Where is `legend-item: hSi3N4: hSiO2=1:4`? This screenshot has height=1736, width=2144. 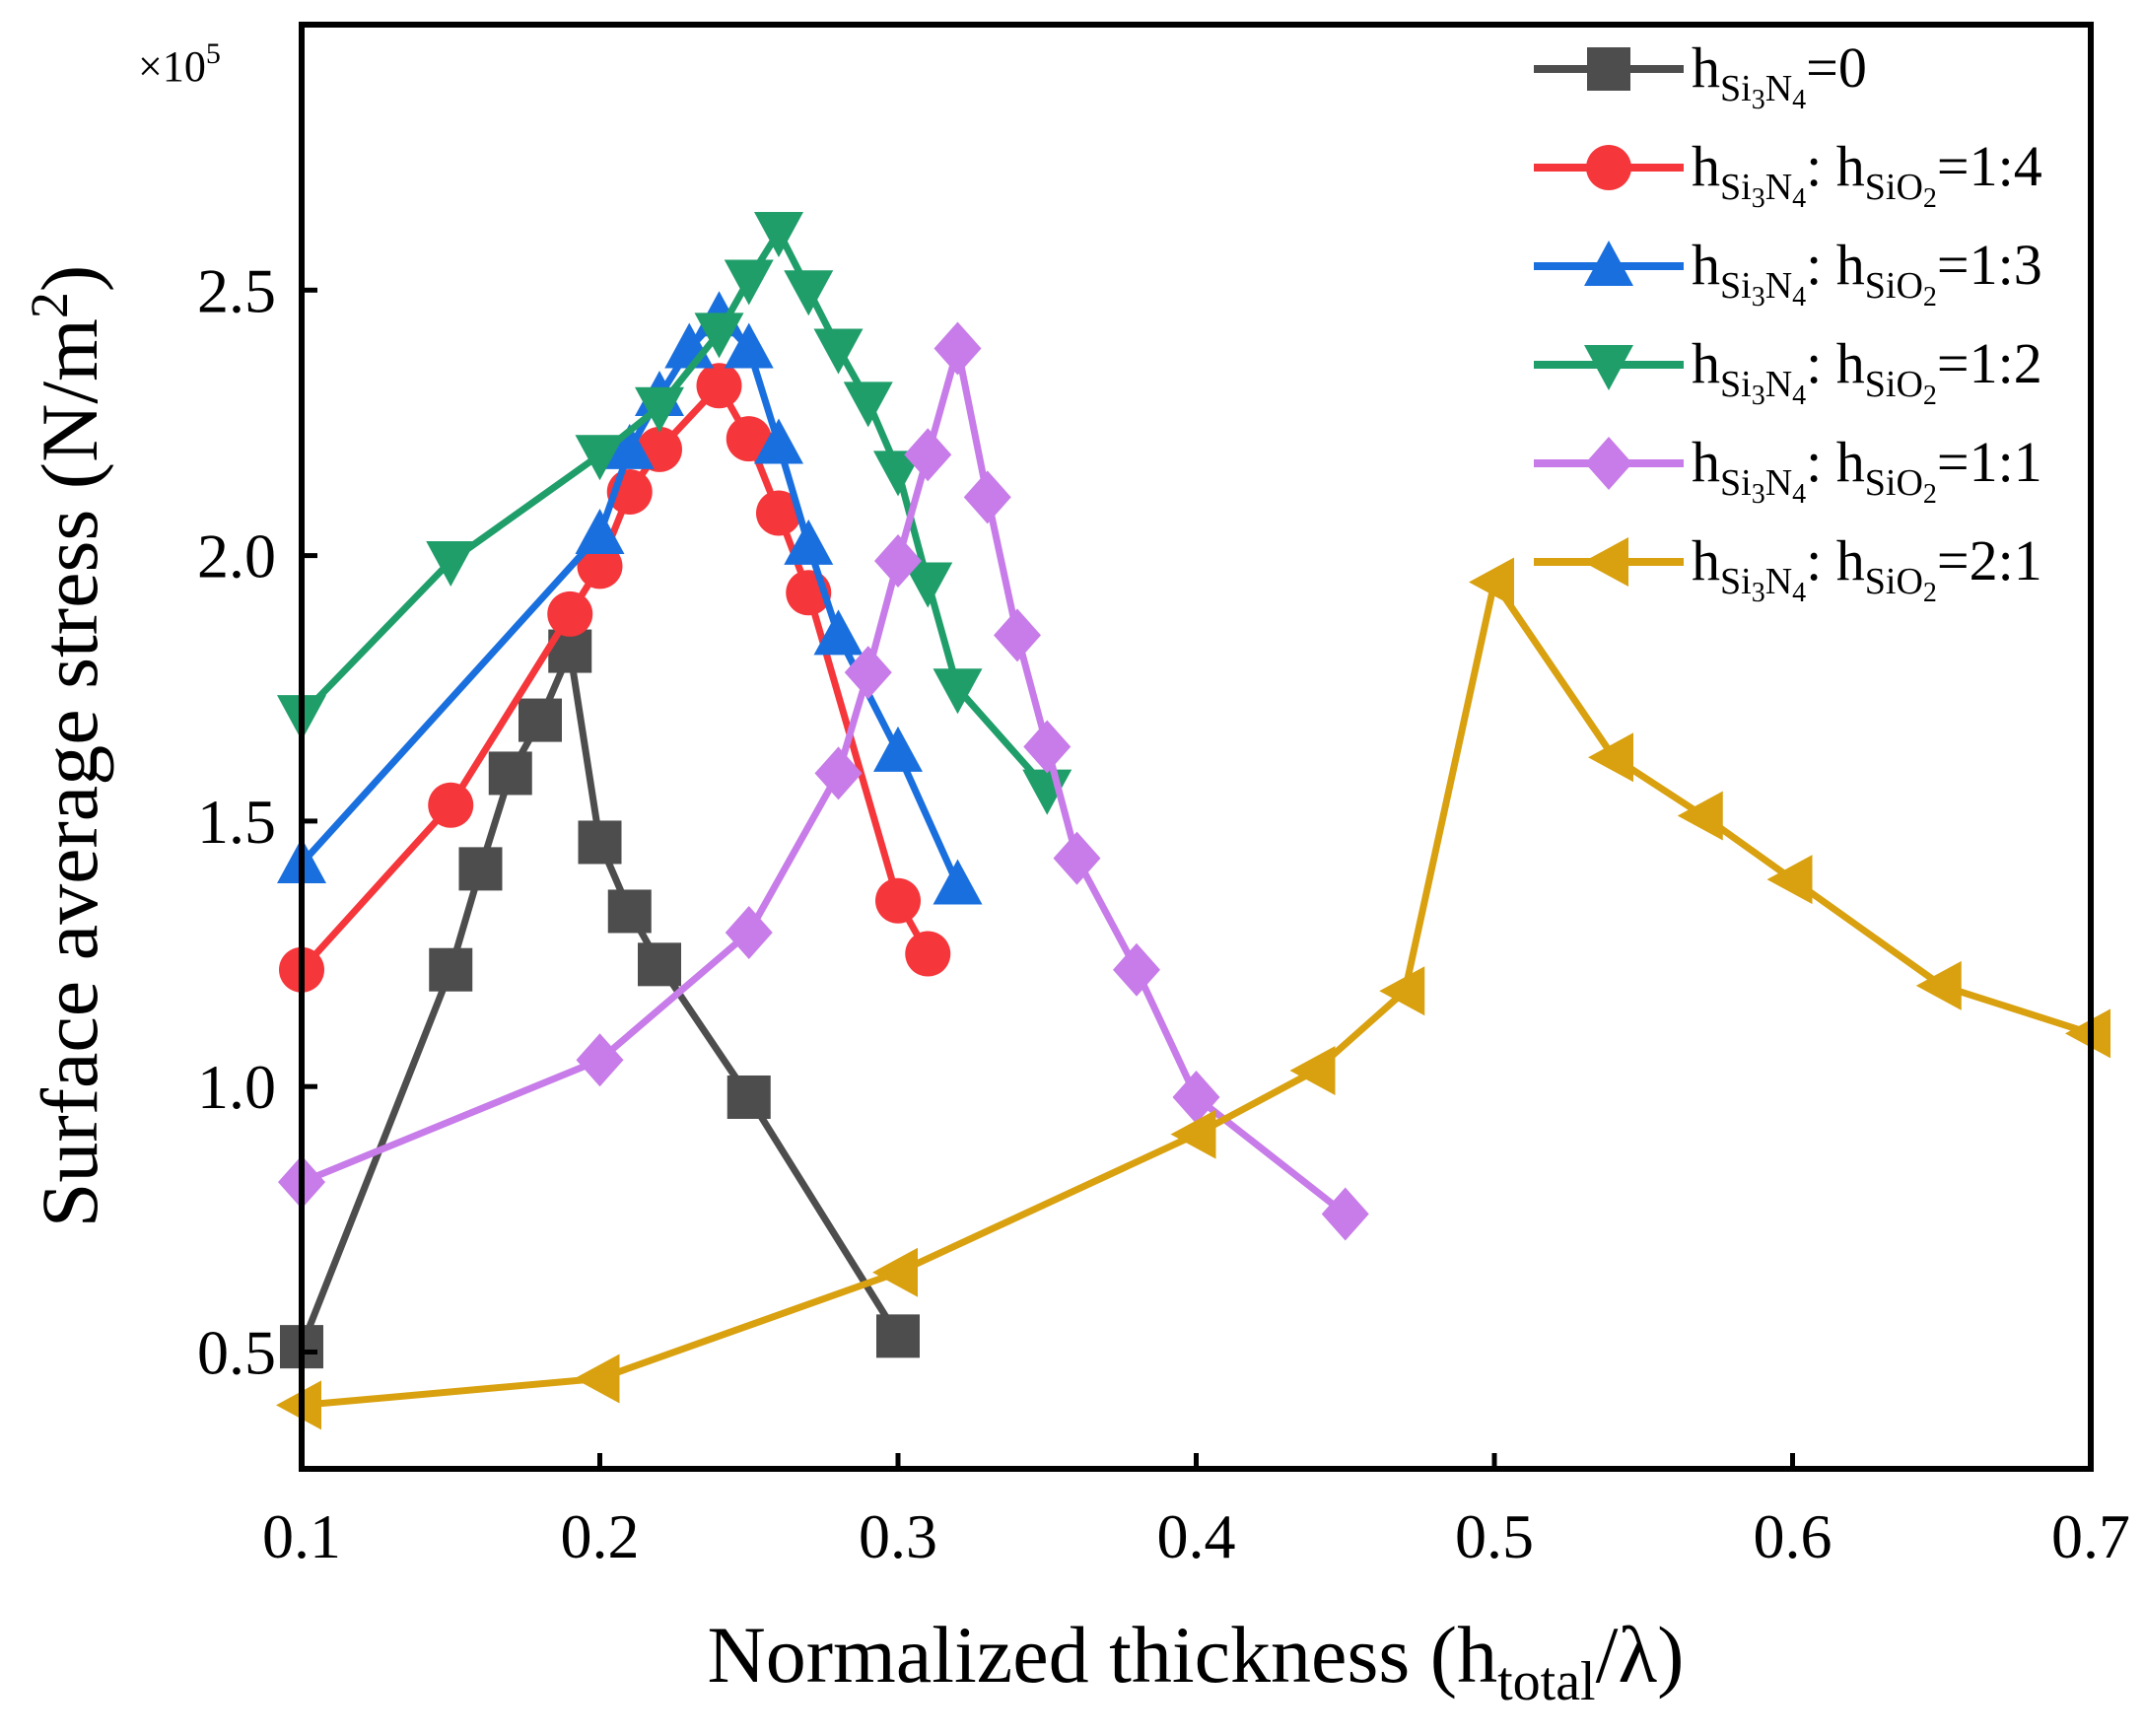 legend-item: hSi3N4: hSiO2=1:4 is located at coordinates (1788, 174).